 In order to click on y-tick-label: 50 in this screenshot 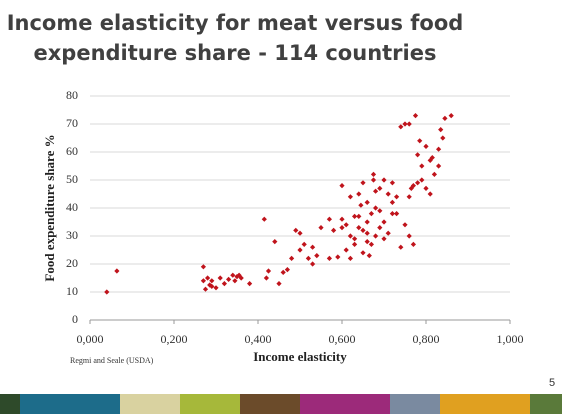, I will do `click(72, 179)`.